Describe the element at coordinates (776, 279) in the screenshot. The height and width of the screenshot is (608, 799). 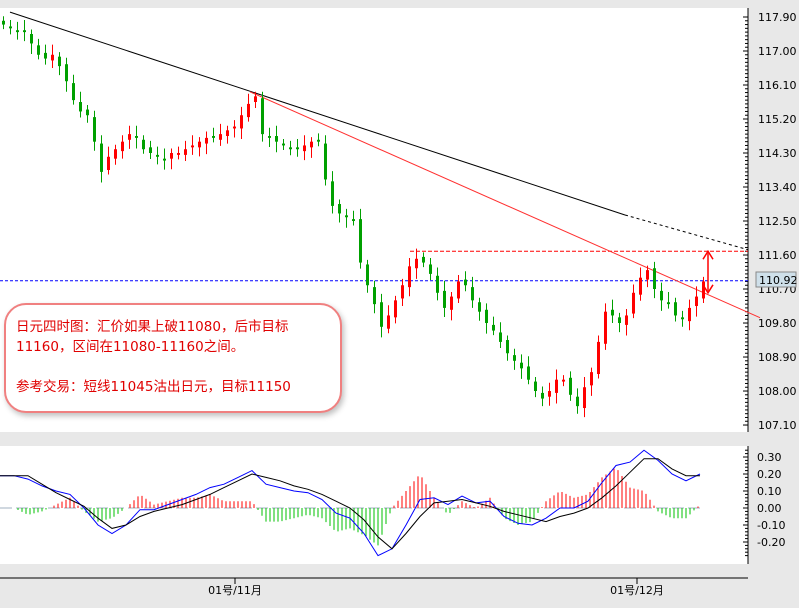
I see `current-price-tag: 110.92` at that location.